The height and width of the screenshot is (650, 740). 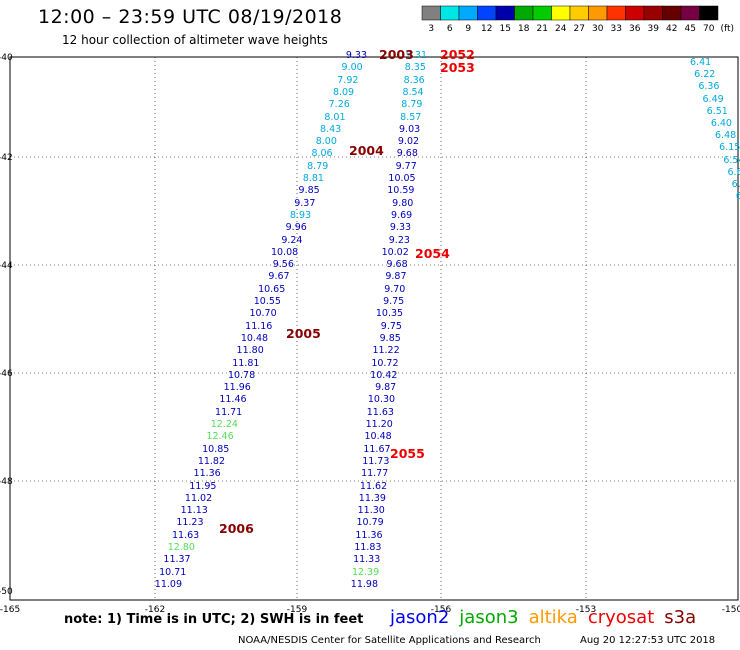 I want to click on color-scale-legend: 3 6 9 12 15 18 21 24 27 30 33 36 39 42 45 70 (ft), so click(x=577, y=19).